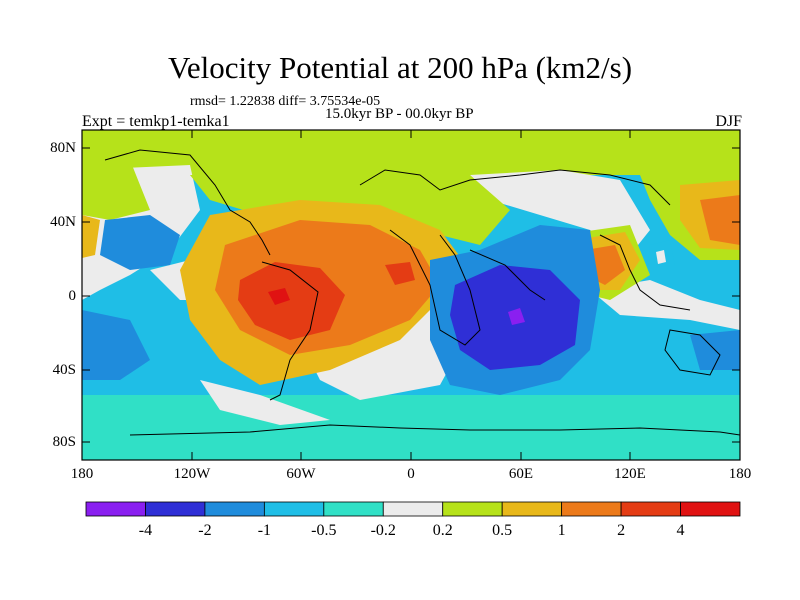 This screenshot has height=600, width=800. I want to click on time-period-label: 15.0kyr BP - 00.0kyr BP, so click(399, 114).